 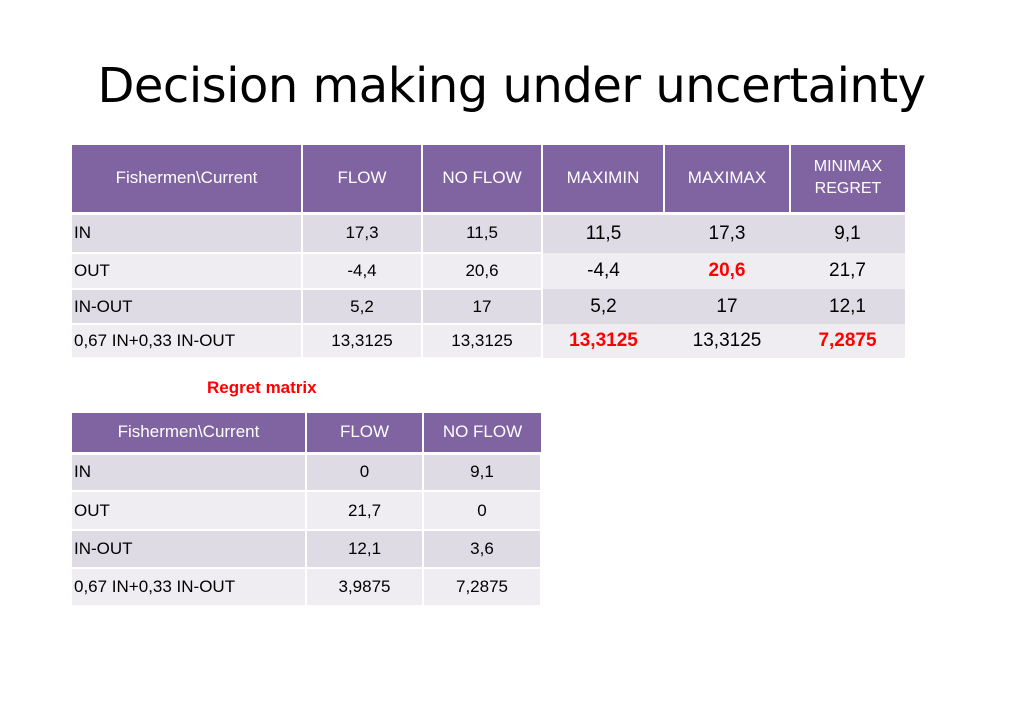 I want to click on cell-maximax: 17, so click(x=727, y=306).